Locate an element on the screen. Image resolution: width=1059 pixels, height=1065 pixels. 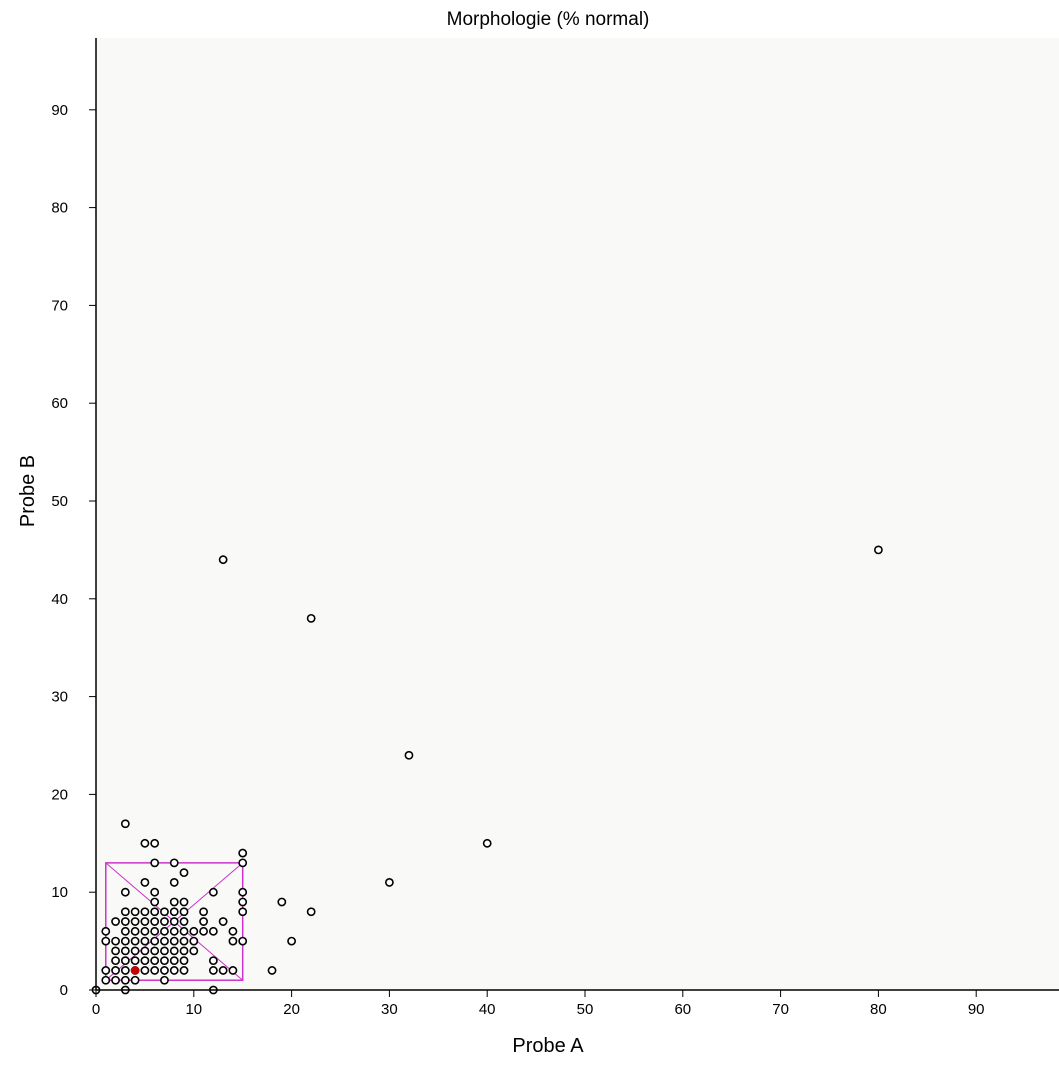
y-tick-label: 40 is located at coordinates (59, 599).